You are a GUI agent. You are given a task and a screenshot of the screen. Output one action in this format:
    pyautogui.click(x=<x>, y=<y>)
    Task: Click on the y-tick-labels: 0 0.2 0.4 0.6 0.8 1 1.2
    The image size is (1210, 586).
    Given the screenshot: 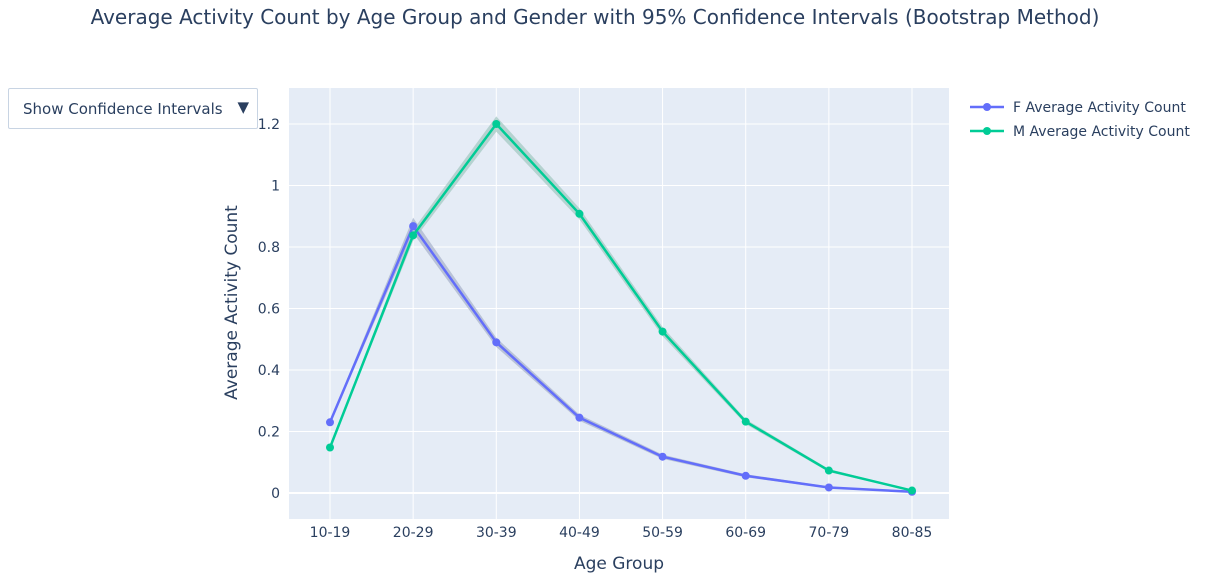 What is the action you would take?
    pyautogui.click(x=269, y=309)
    